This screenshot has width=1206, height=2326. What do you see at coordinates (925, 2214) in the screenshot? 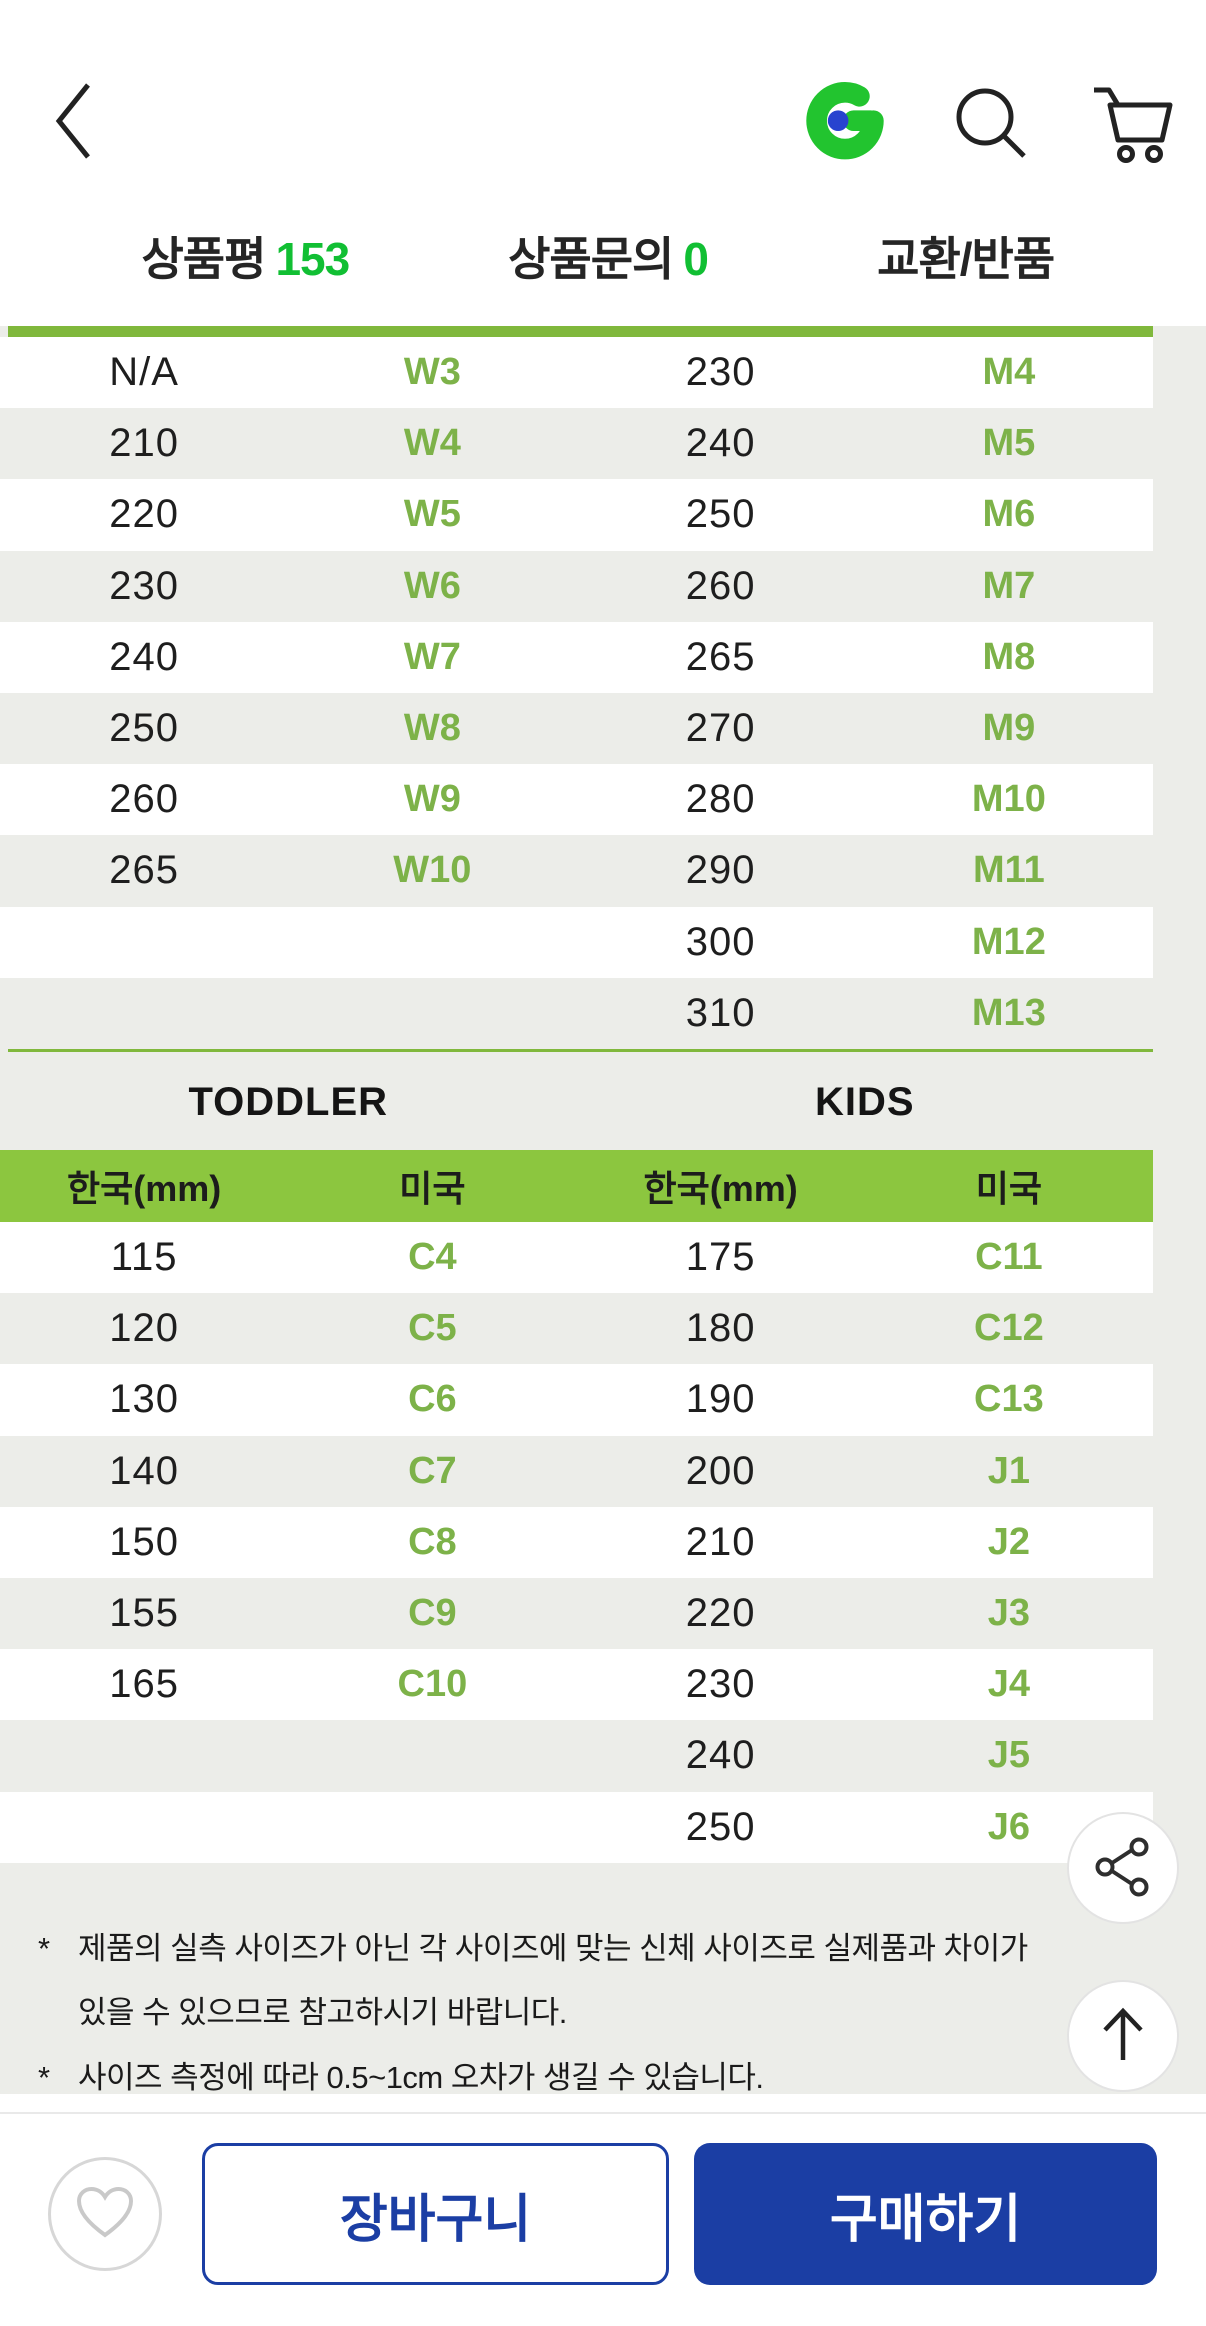
I see `buy-now-button: 구매하기` at bounding box center [925, 2214].